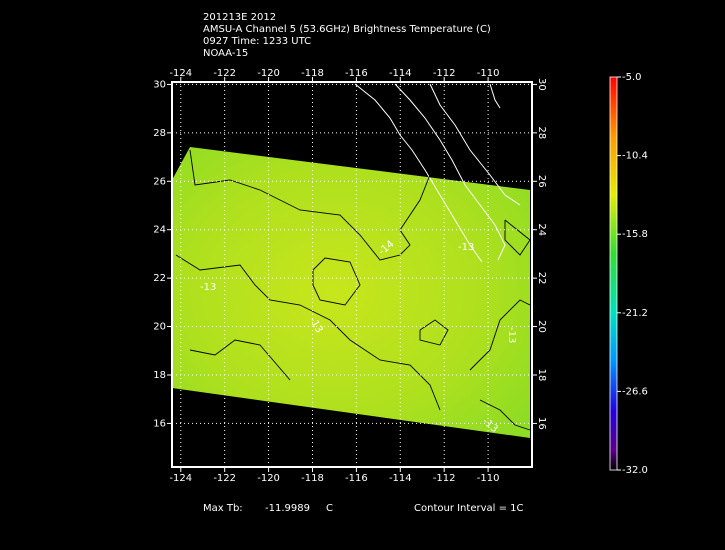  I want to click on footer-label: Max Tb:, so click(223, 508).